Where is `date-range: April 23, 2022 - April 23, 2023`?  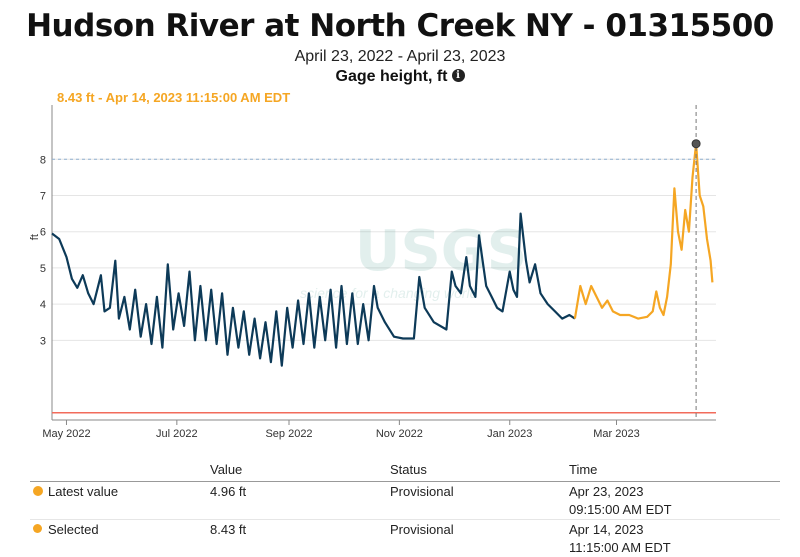 date-range: April 23, 2022 - April 23, 2023 is located at coordinates (400, 56).